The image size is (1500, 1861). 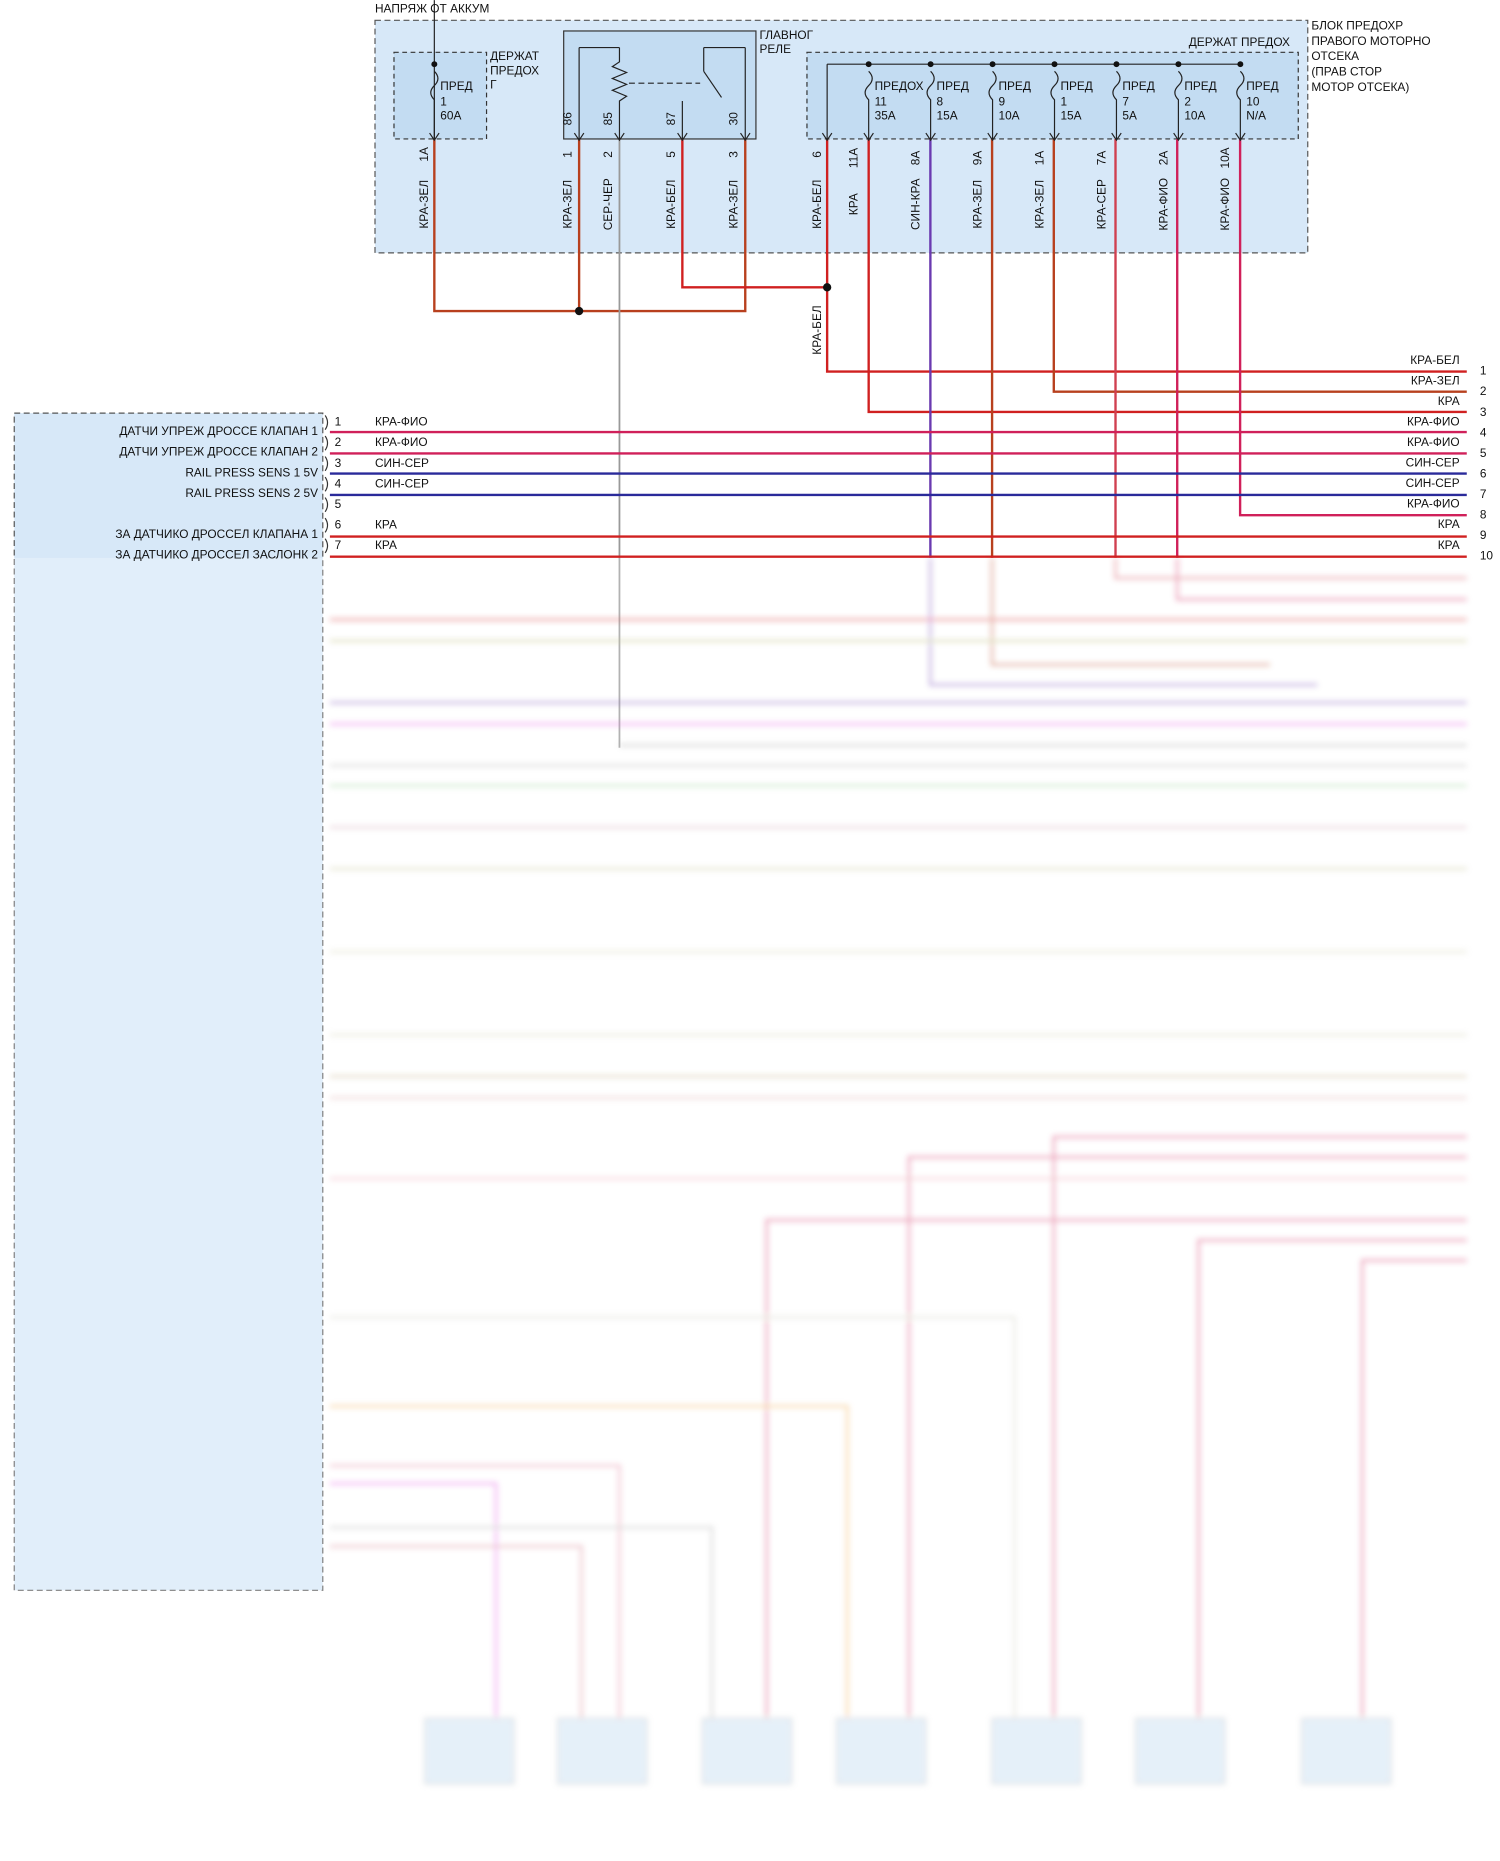 I want to click on fuse-holder-box, so click(x=1052, y=95).